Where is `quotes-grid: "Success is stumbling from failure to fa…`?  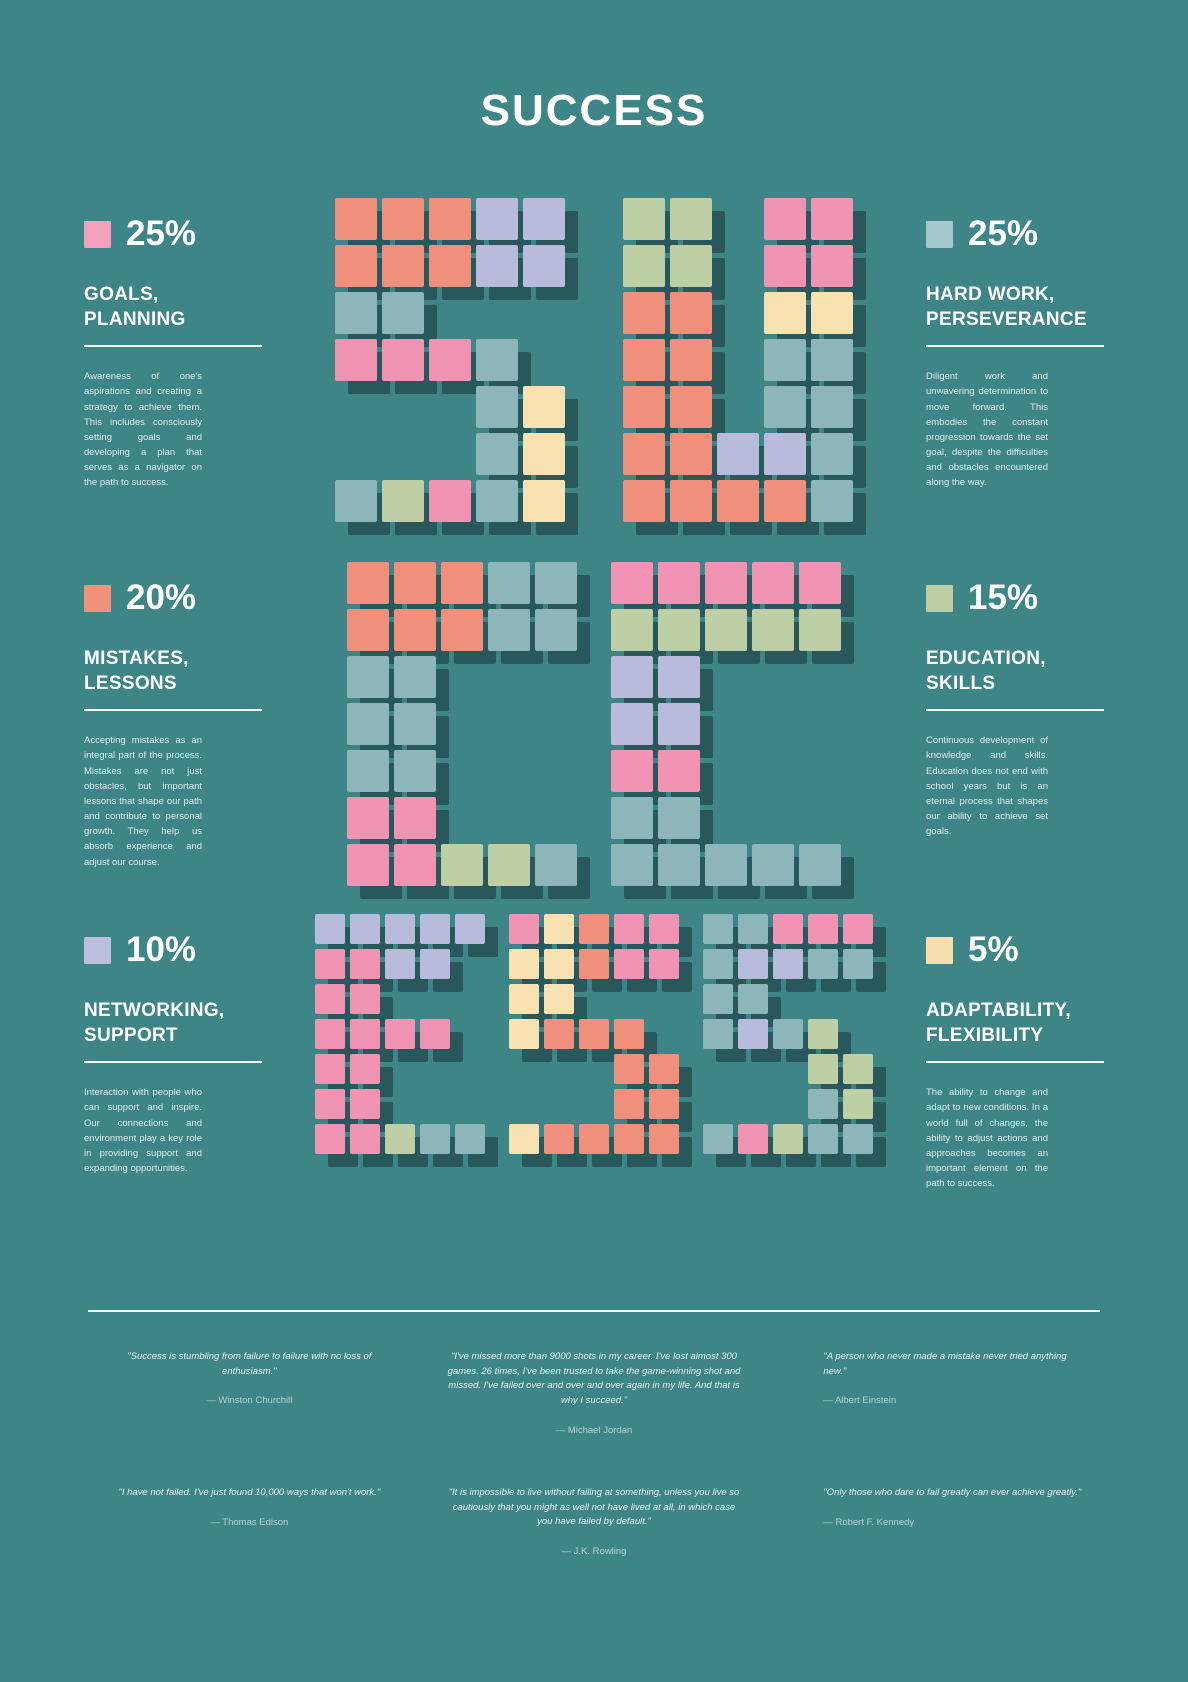 quotes-grid: "Success is stumbling from failure to fa… is located at coordinates (594, 1434).